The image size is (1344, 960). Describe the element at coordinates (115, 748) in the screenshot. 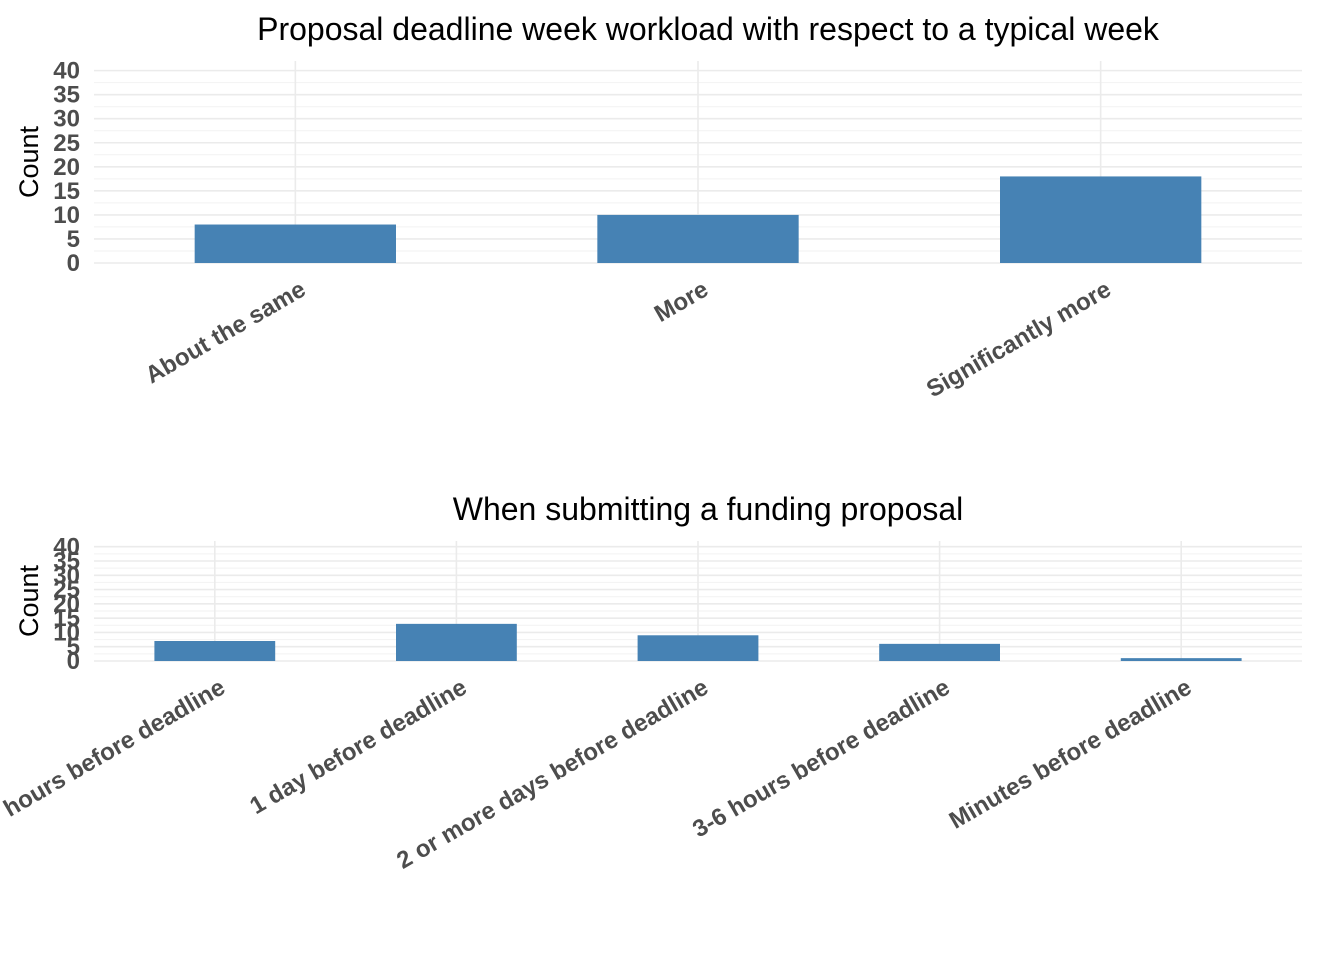

I see `x-tick-label: hours before deadline` at that location.